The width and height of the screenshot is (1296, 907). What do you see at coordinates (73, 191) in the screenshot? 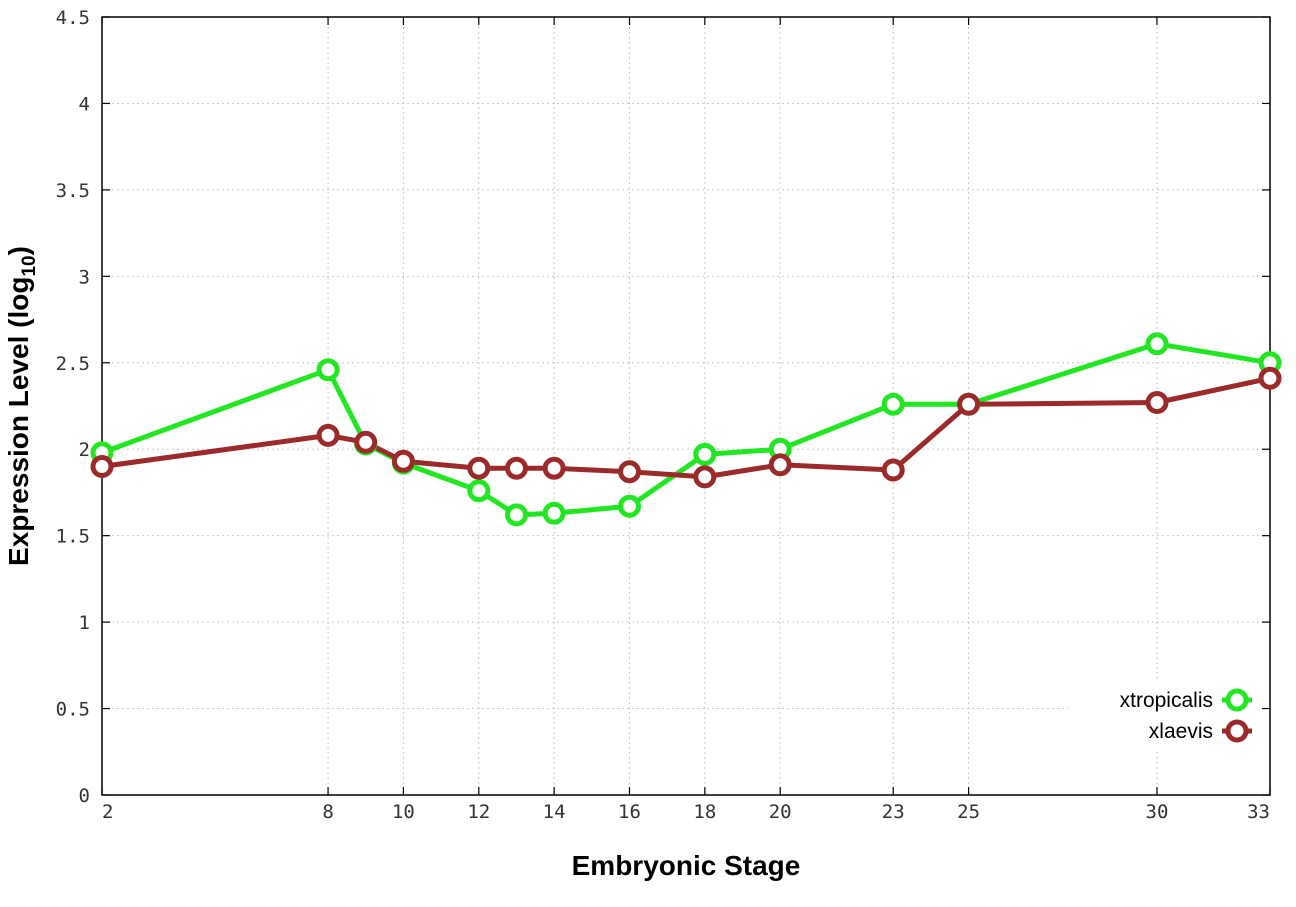
I see `y-tick-label: 3.5` at bounding box center [73, 191].